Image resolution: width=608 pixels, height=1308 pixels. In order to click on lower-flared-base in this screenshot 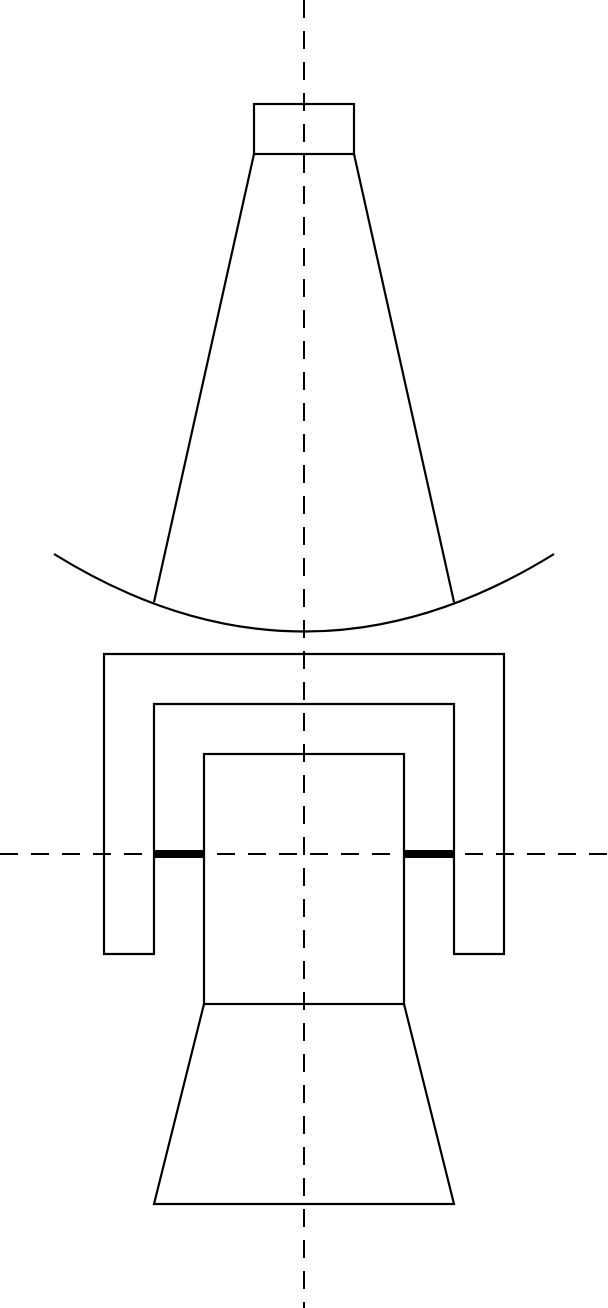, I will do `click(304, 1104)`.